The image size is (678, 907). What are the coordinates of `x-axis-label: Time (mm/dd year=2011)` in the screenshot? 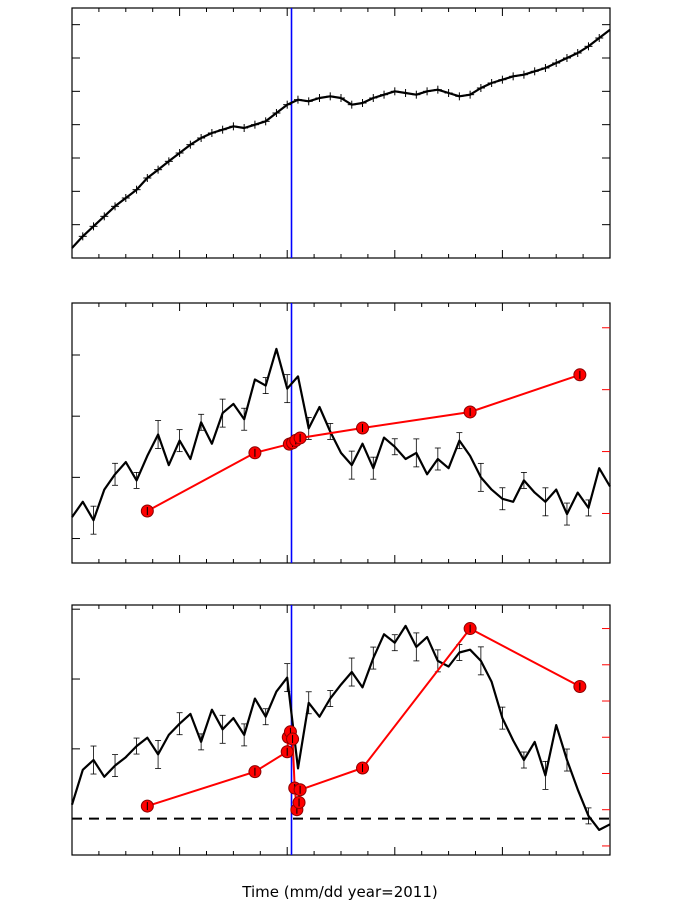 It's located at (339, 892).